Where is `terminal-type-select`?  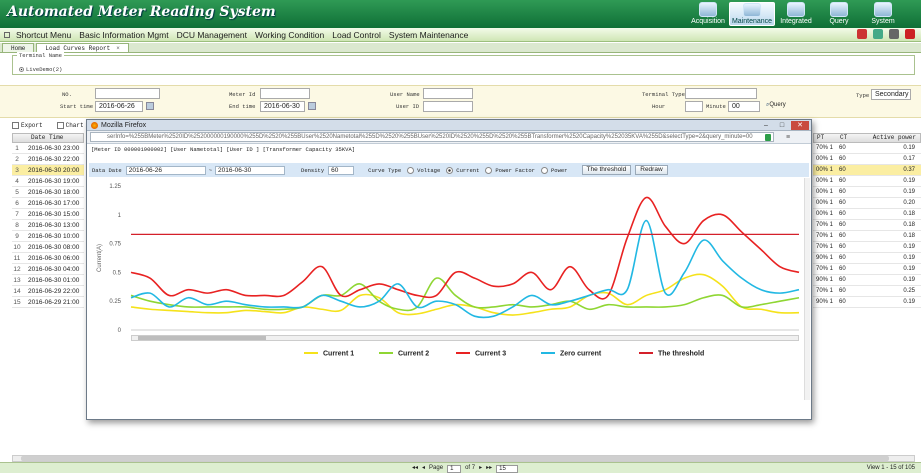
terminal-type-select is located at coordinates (721, 93).